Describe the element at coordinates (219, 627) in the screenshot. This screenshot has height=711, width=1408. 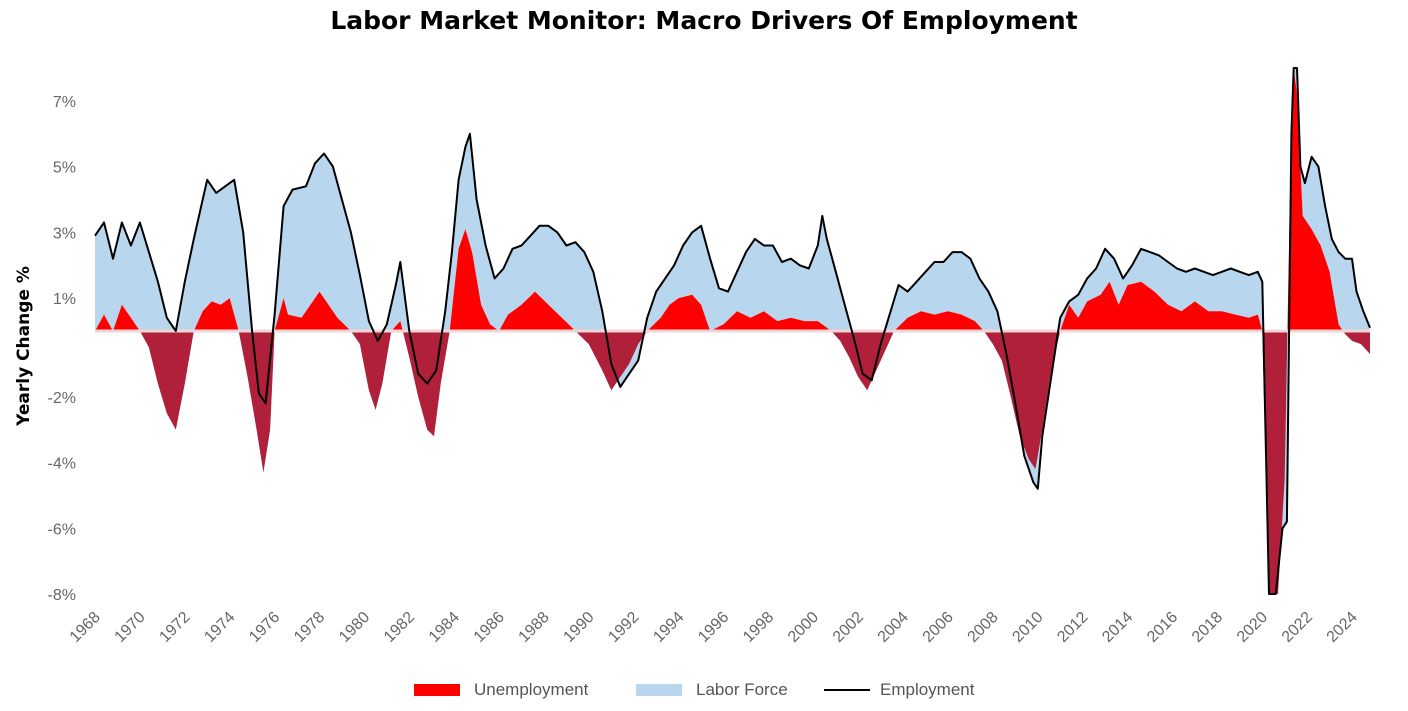
I see `x-tick-label: 1974` at that location.